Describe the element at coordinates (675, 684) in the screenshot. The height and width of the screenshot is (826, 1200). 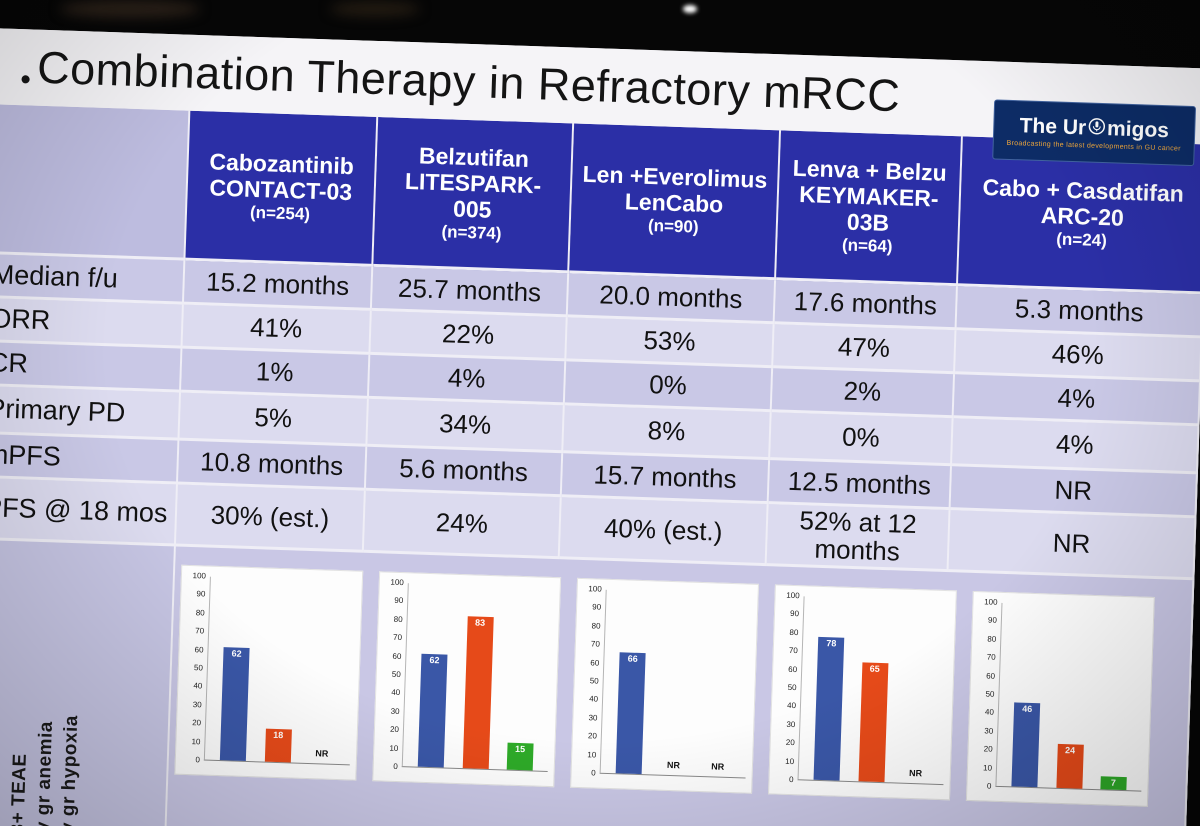
I see `chart-plot-area: 66 NR NR` at that location.